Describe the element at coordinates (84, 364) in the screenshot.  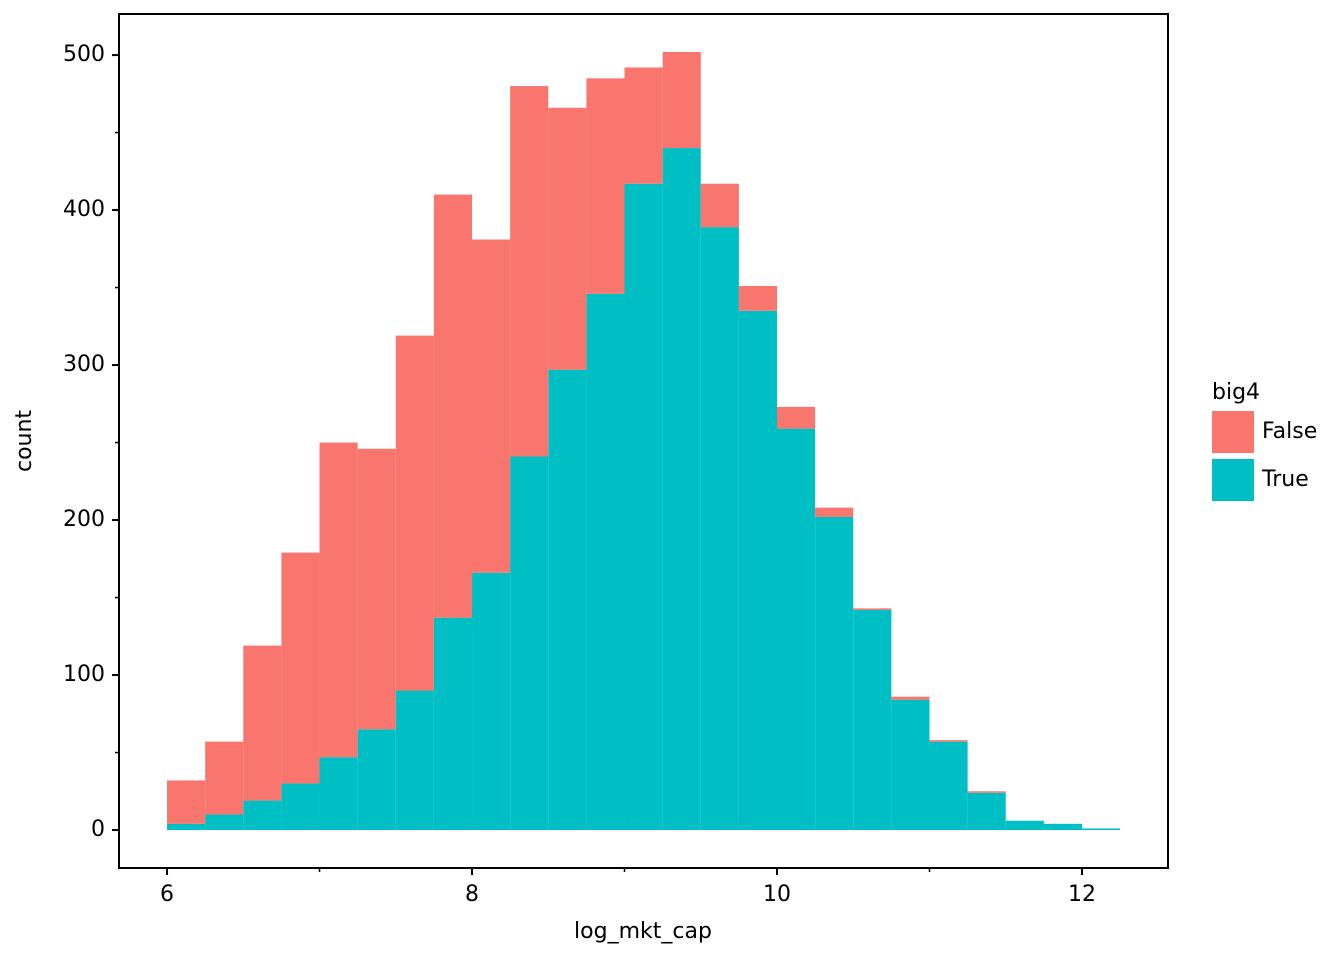
I see `y-tick-label: 300` at that location.